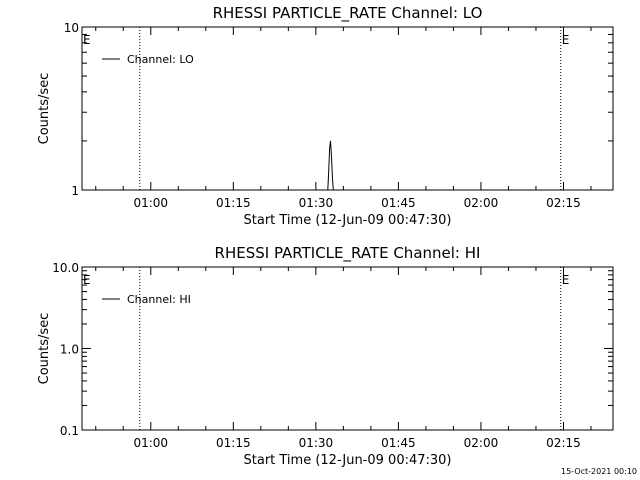  I want to click on y-tick-label: 1, so click(75, 191).